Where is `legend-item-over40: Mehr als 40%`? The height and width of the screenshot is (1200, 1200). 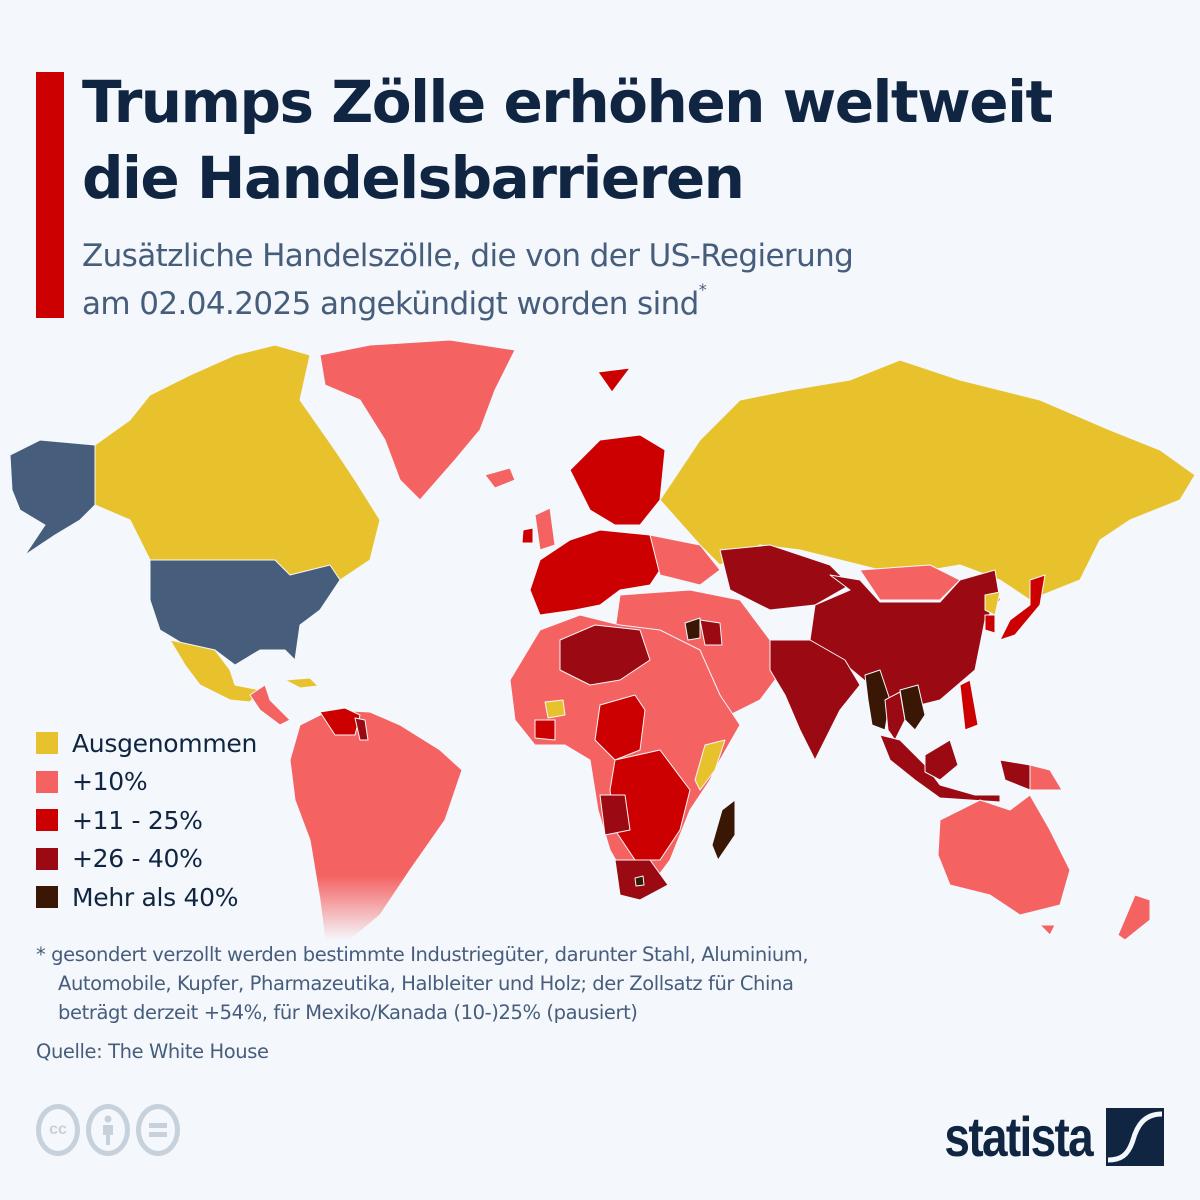
legend-item-over40: Mehr als 40% is located at coordinates (146, 897).